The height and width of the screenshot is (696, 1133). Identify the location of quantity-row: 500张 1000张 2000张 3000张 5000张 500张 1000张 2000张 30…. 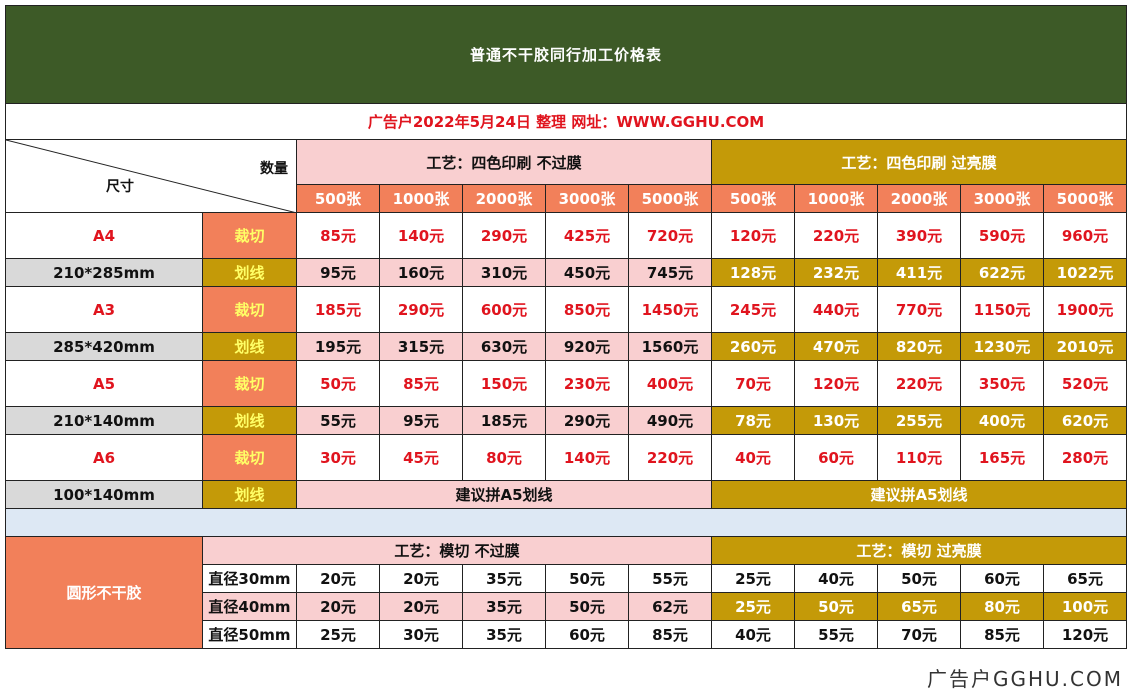
(567, 198).